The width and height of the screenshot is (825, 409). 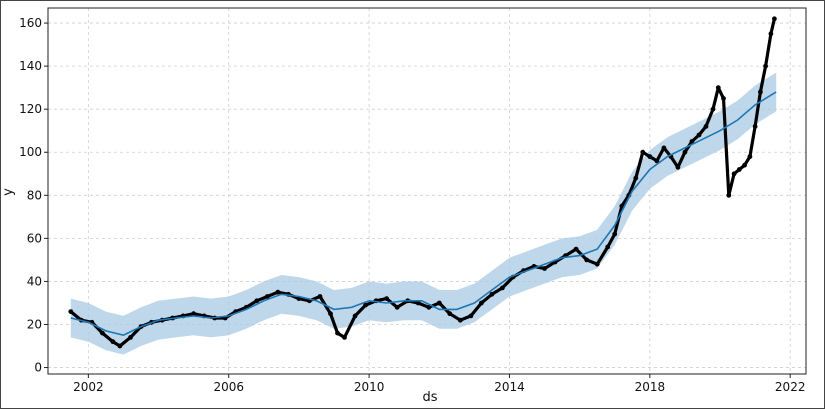 I want to click on y-tick-label: 0, so click(x=38, y=368).